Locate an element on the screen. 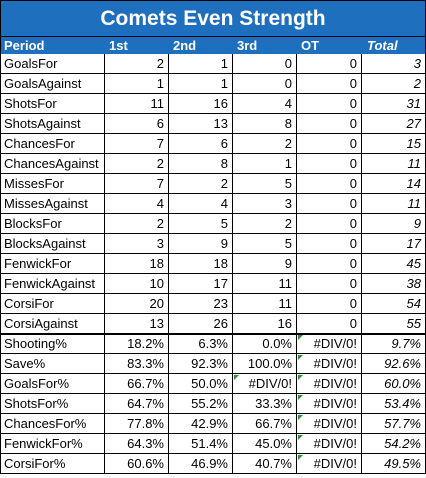  row-label-cell: ShotsFor is located at coordinates (52, 104).